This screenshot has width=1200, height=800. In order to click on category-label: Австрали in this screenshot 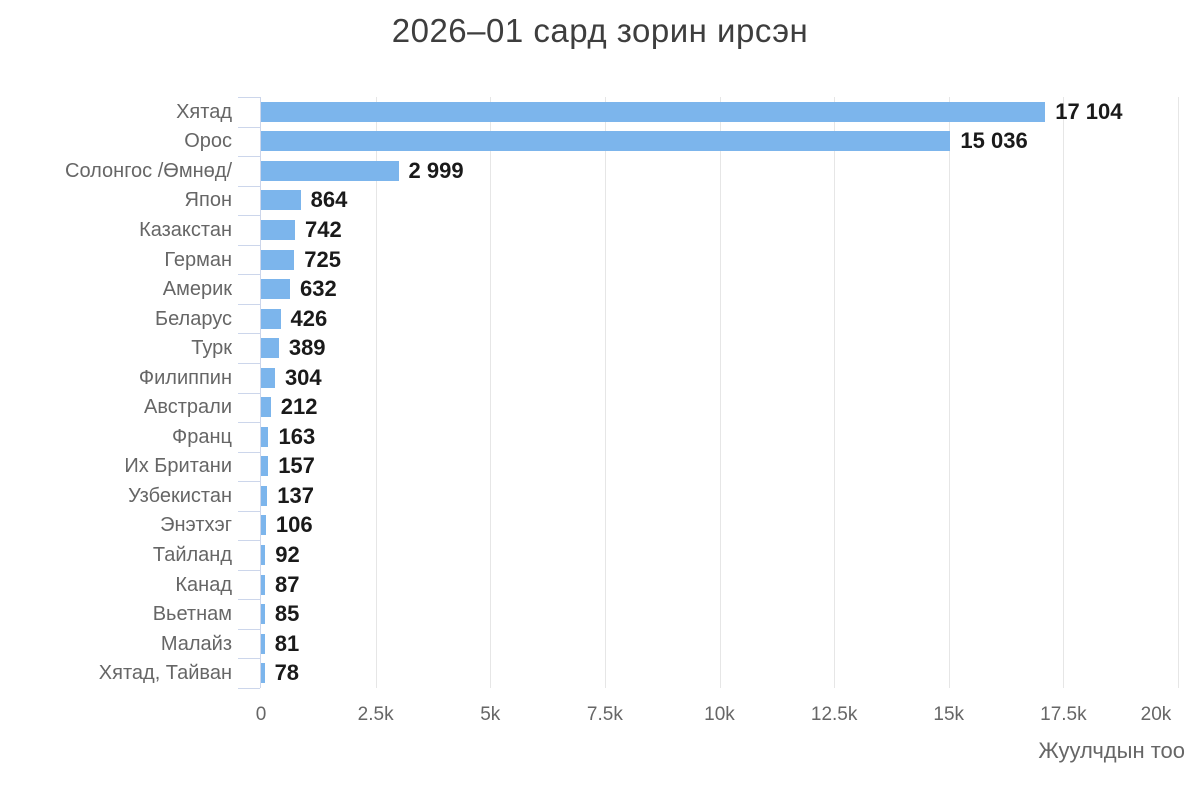, I will do `click(188, 407)`.